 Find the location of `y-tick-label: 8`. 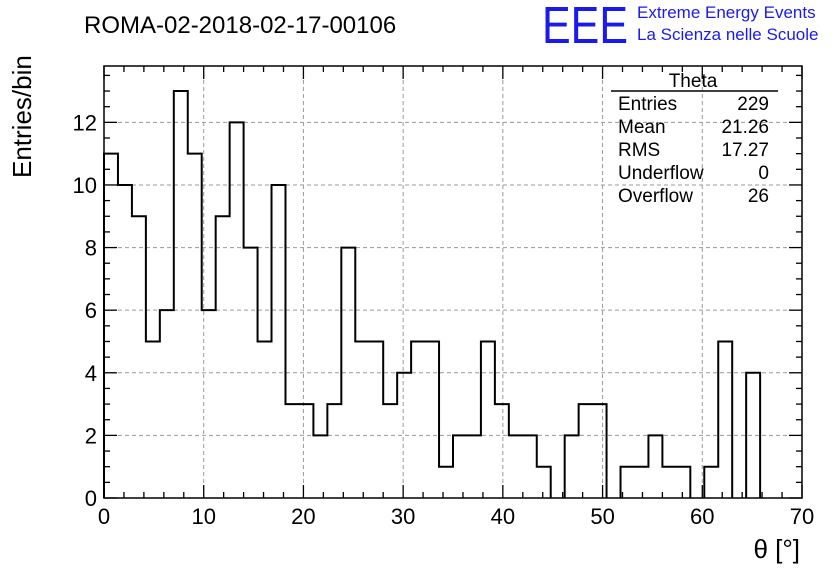

y-tick-label: 8 is located at coordinates (91, 248).